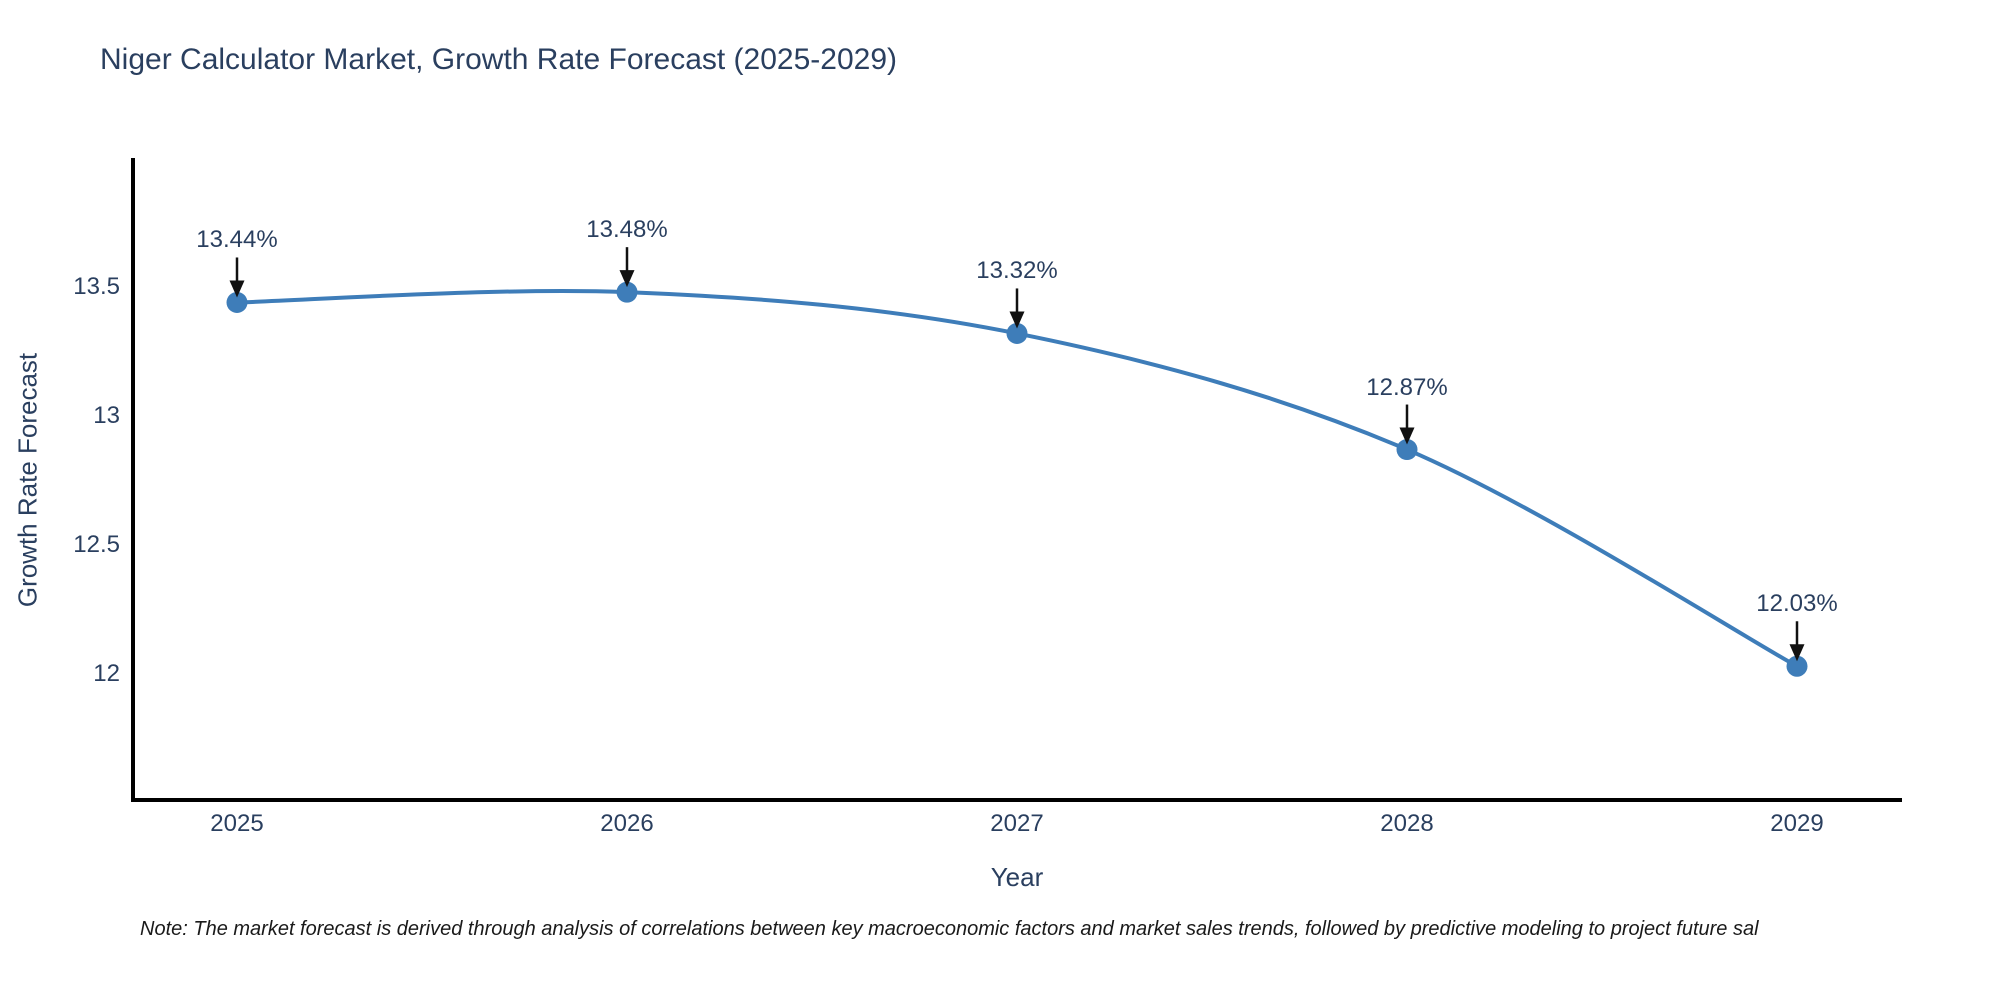 The image size is (2000, 1000). Describe the element at coordinates (1797, 823) in the screenshot. I see `x-tick-label: 2029` at that location.